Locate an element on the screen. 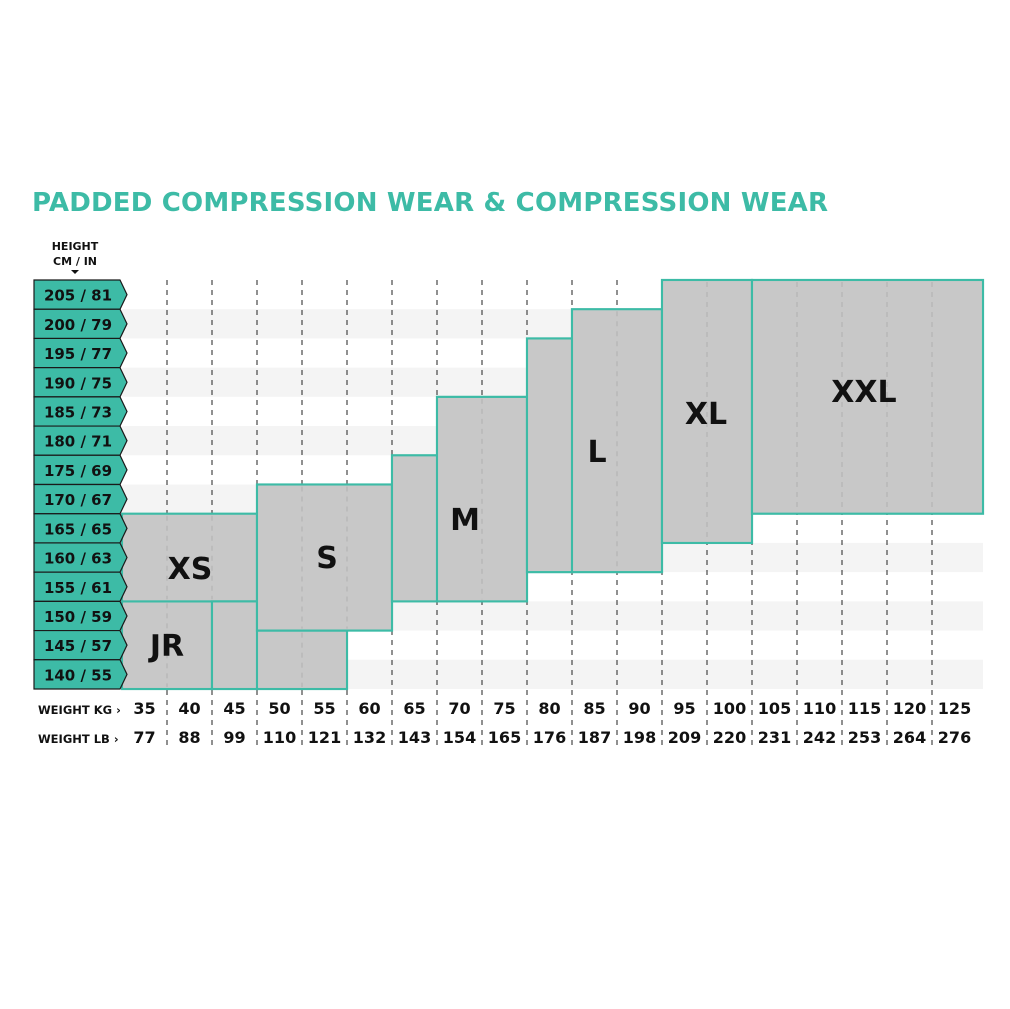  weight-kg-value: 115 is located at coordinates (864, 708).